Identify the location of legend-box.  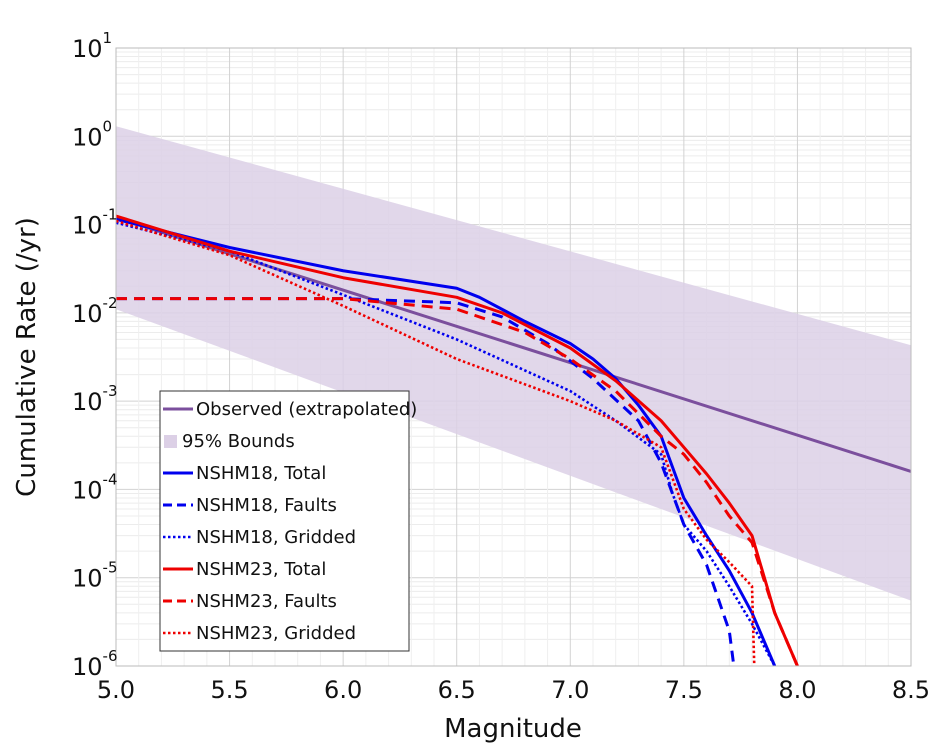
(284, 521).